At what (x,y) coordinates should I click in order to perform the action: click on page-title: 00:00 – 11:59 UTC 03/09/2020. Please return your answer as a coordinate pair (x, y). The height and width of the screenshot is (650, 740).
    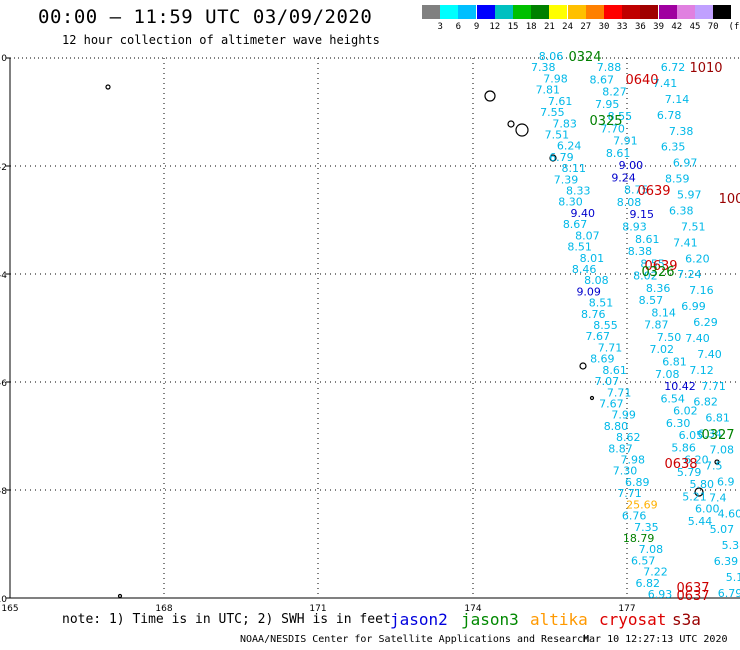
    Looking at the image, I should click on (205, 17).